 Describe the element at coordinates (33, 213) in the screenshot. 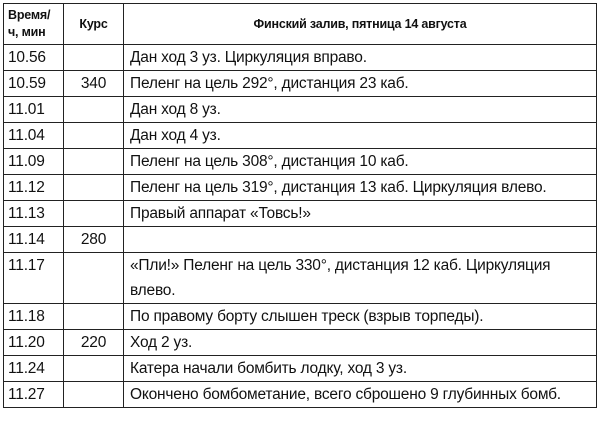

I see `row-time: 11.13` at that location.